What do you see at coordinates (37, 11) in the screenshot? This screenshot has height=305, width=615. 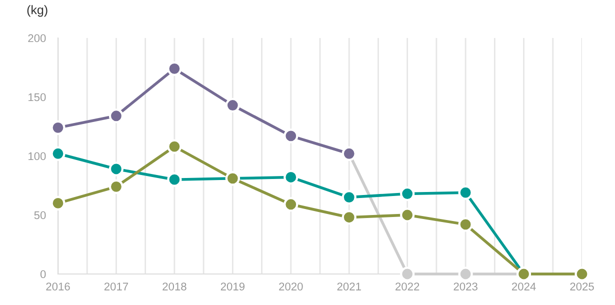 I see `y-axis-title: (kg)` at bounding box center [37, 11].